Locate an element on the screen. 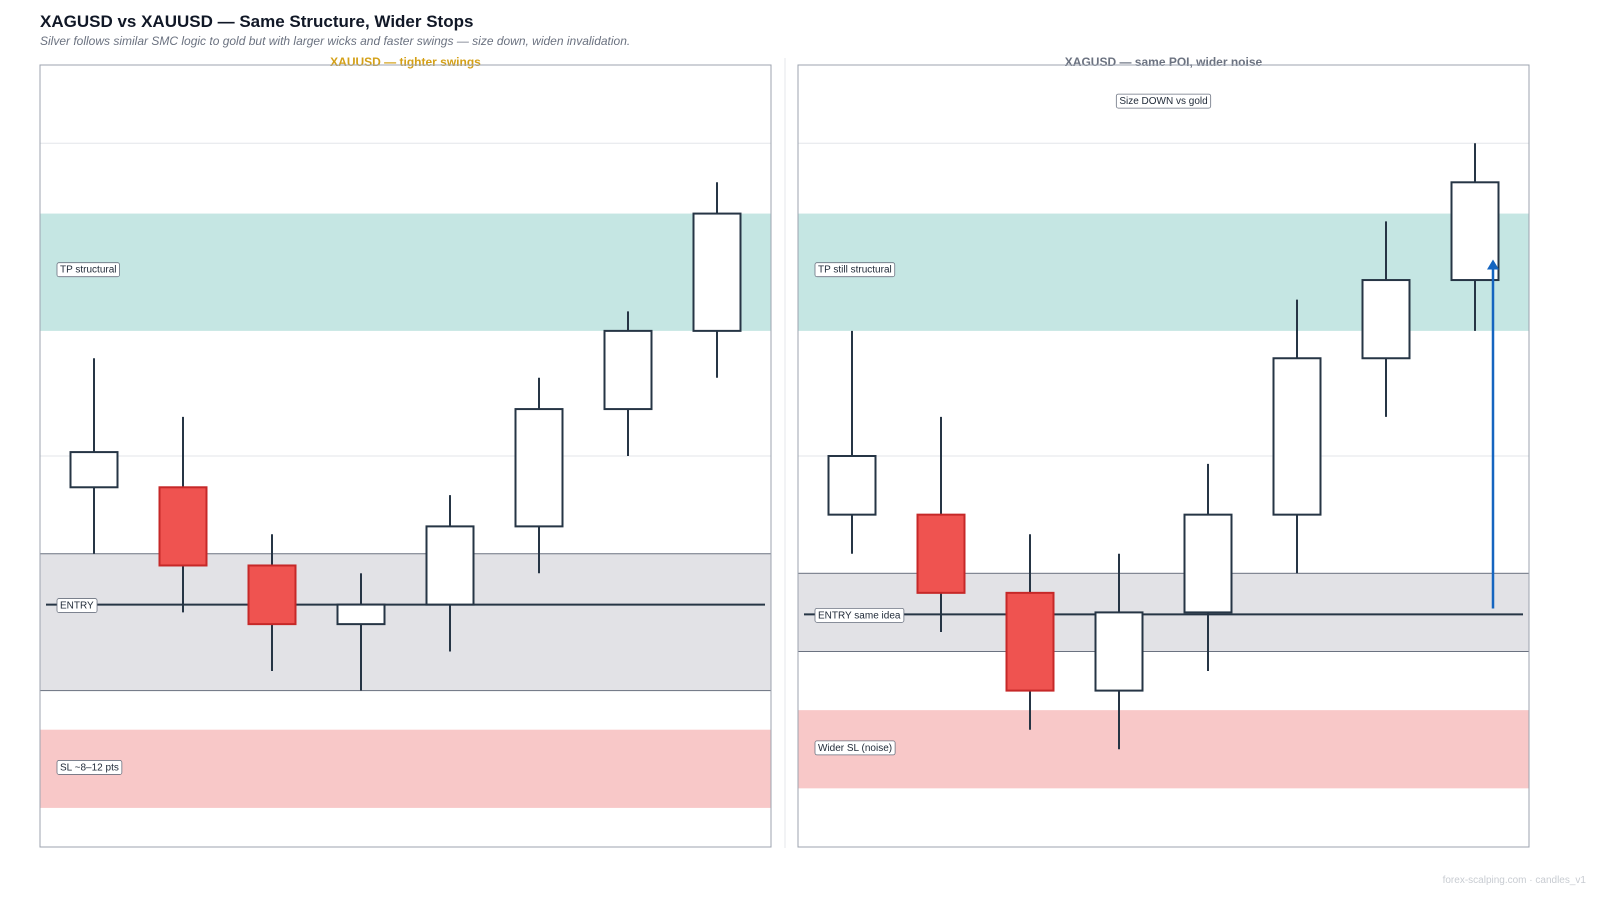  sl-zone-label: SL ~8–12 pts is located at coordinates (89, 767).